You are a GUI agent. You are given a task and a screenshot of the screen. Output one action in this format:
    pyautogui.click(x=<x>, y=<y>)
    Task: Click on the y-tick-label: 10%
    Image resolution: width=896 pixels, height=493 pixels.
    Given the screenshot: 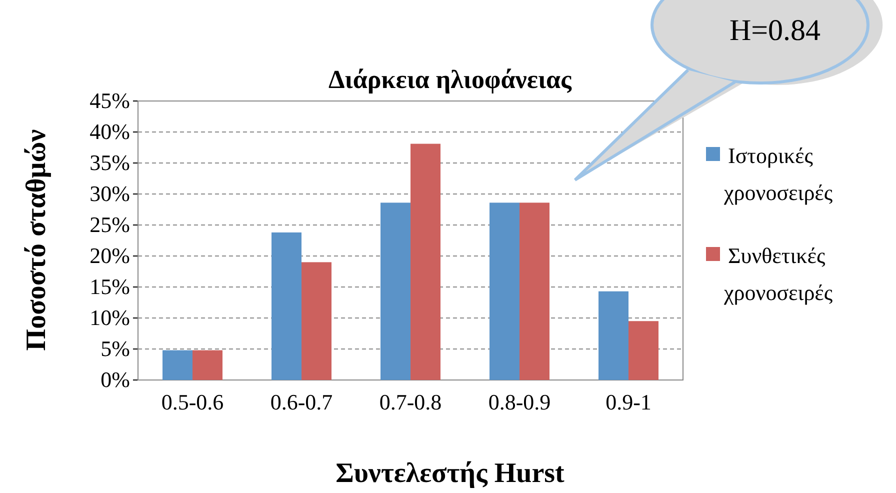 What is the action you would take?
    pyautogui.click(x=110, y=317)
    